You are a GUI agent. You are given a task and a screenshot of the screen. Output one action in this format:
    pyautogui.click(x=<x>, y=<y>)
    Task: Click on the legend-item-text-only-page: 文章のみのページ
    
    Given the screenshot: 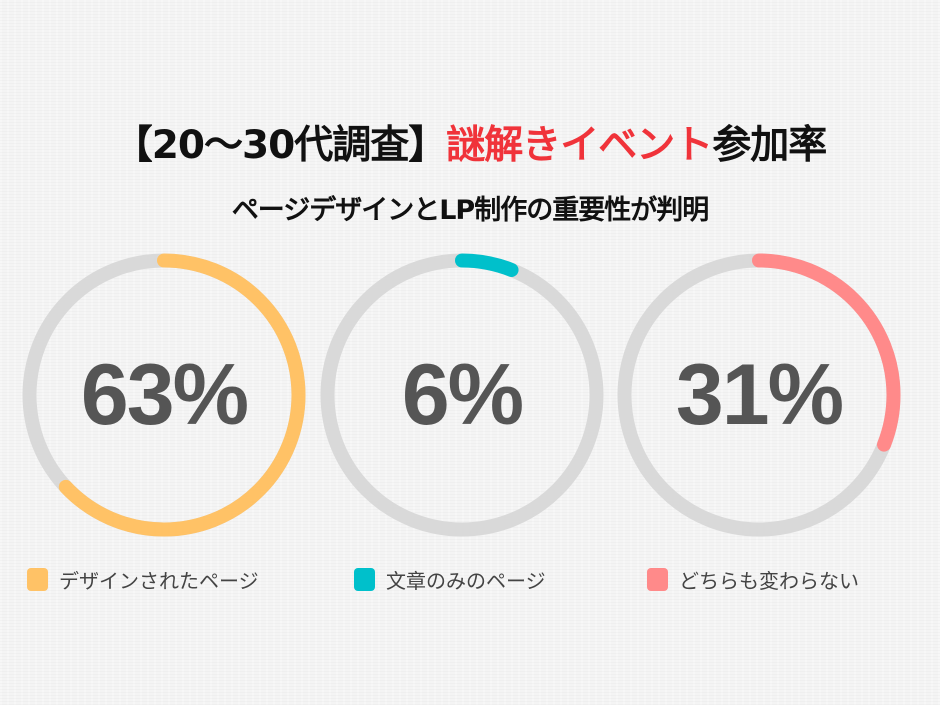 What is the action you would take?
    pyautogui.click(x=450, y=579)
    